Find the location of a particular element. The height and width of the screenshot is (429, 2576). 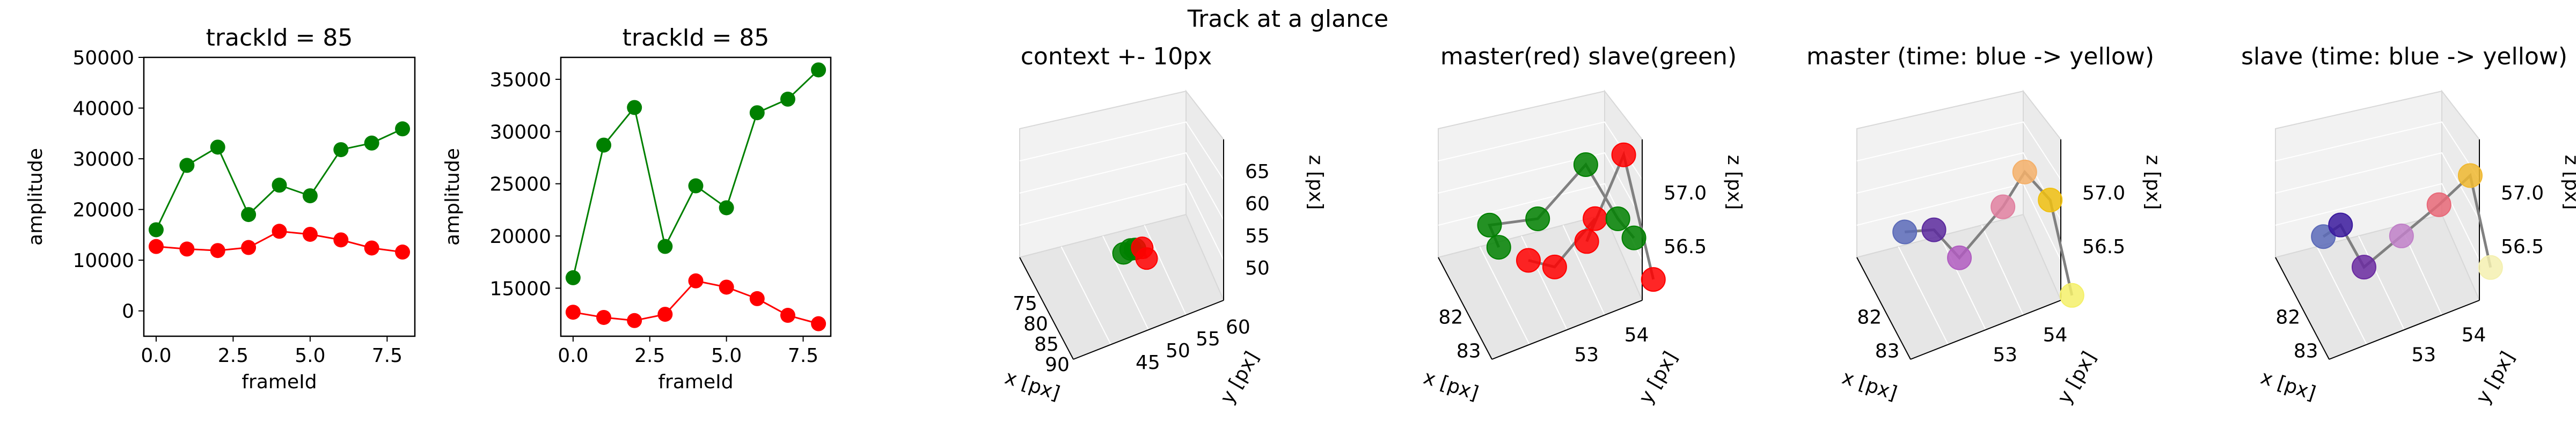

z-tick-label: 60 is located at coordinates (1257, 204).